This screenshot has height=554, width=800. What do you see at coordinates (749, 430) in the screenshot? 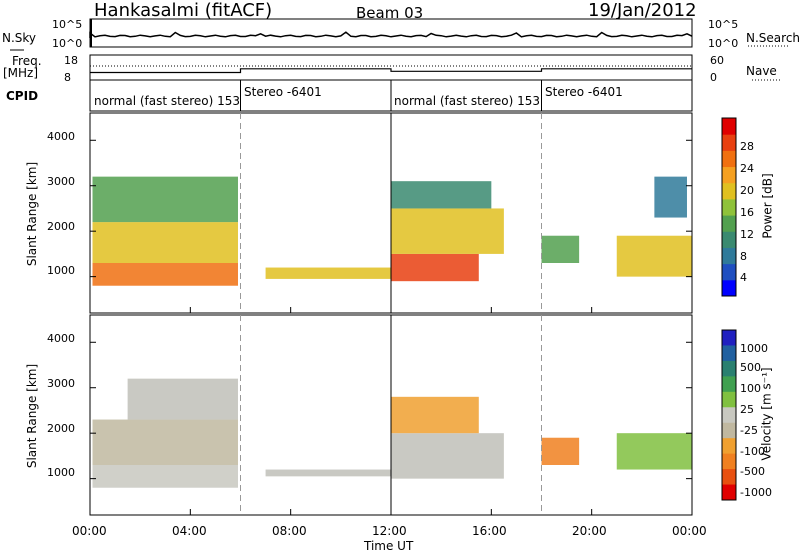
I see `vel-cb-tick-neg25: -25` at bounding box center [749, 430].